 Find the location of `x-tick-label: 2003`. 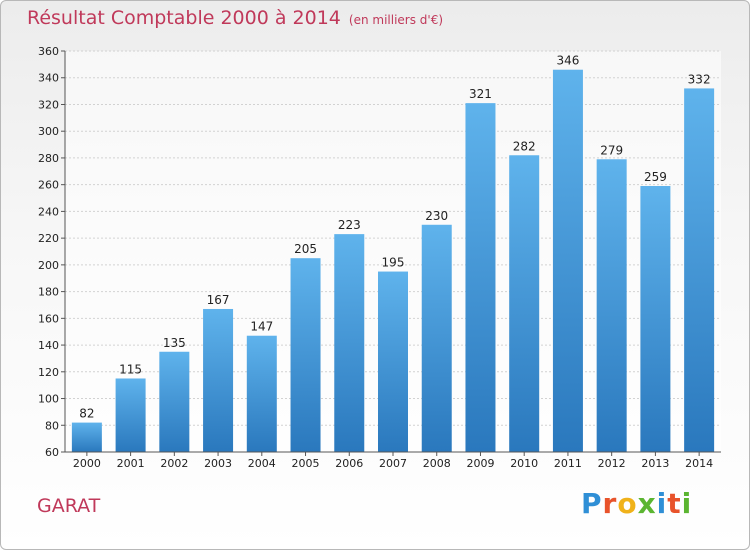

x-tick-label: 2003 is located at coordinates (218, 463).